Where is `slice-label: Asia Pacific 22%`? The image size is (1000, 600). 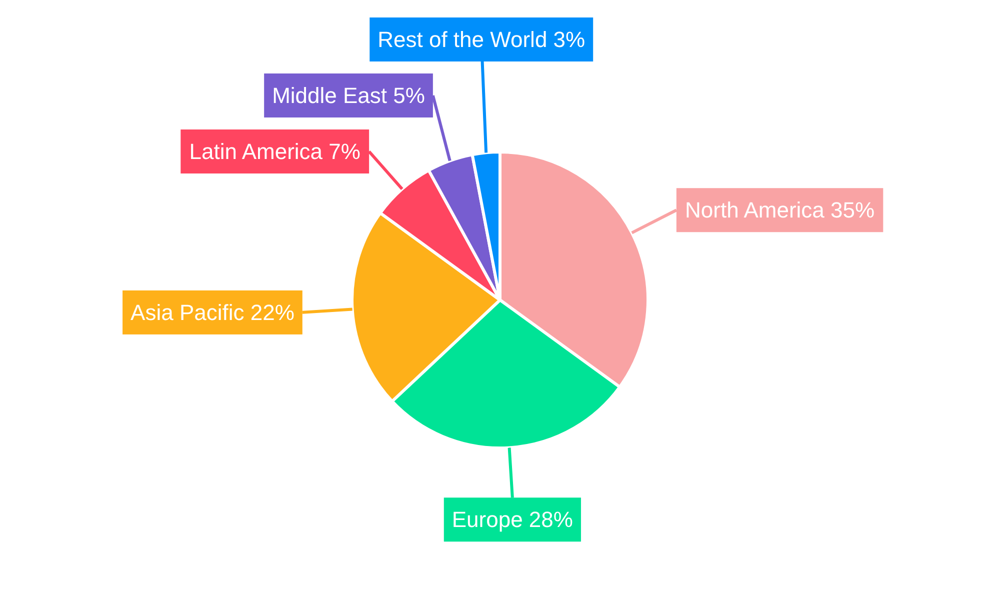
slice-label: Asia Pacific 22% is located at coordinates (212, 312).